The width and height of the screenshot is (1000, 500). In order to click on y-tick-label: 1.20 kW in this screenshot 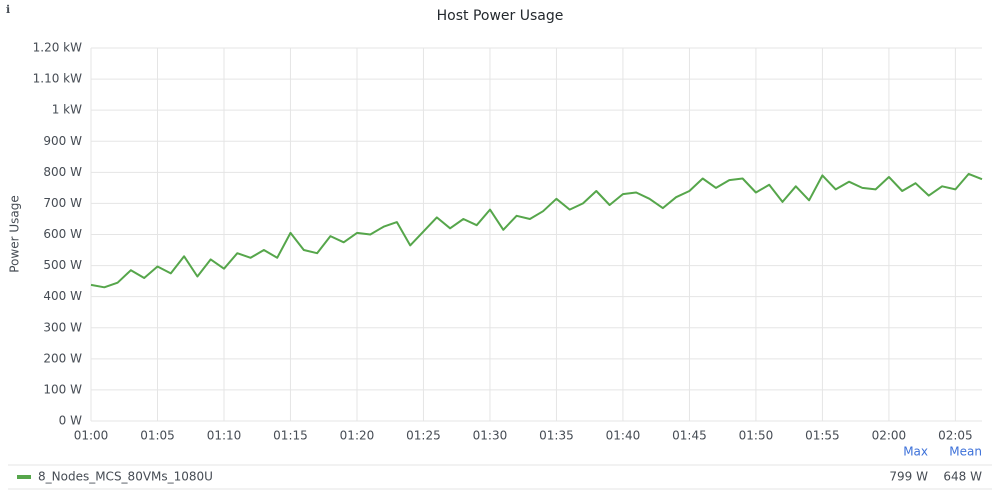, I will do `click(57, 48)`.